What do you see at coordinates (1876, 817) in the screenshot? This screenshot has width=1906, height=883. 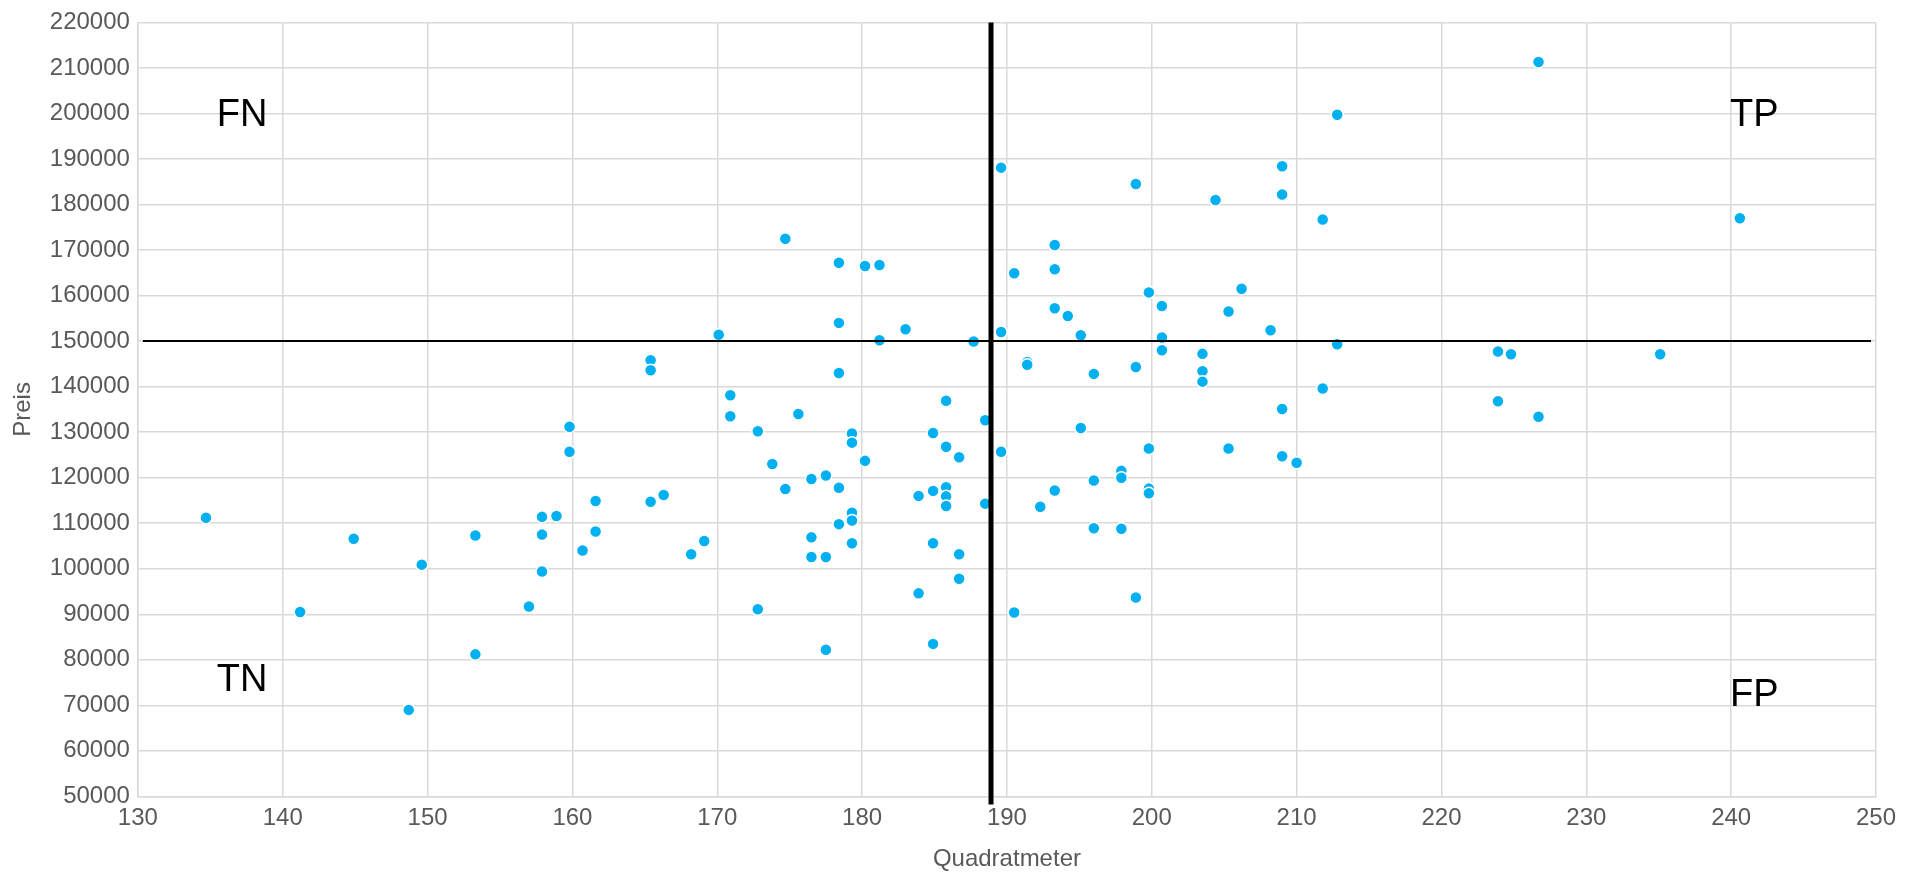 I see `x-tick-label: 250` at bounding box center [1876, 817].